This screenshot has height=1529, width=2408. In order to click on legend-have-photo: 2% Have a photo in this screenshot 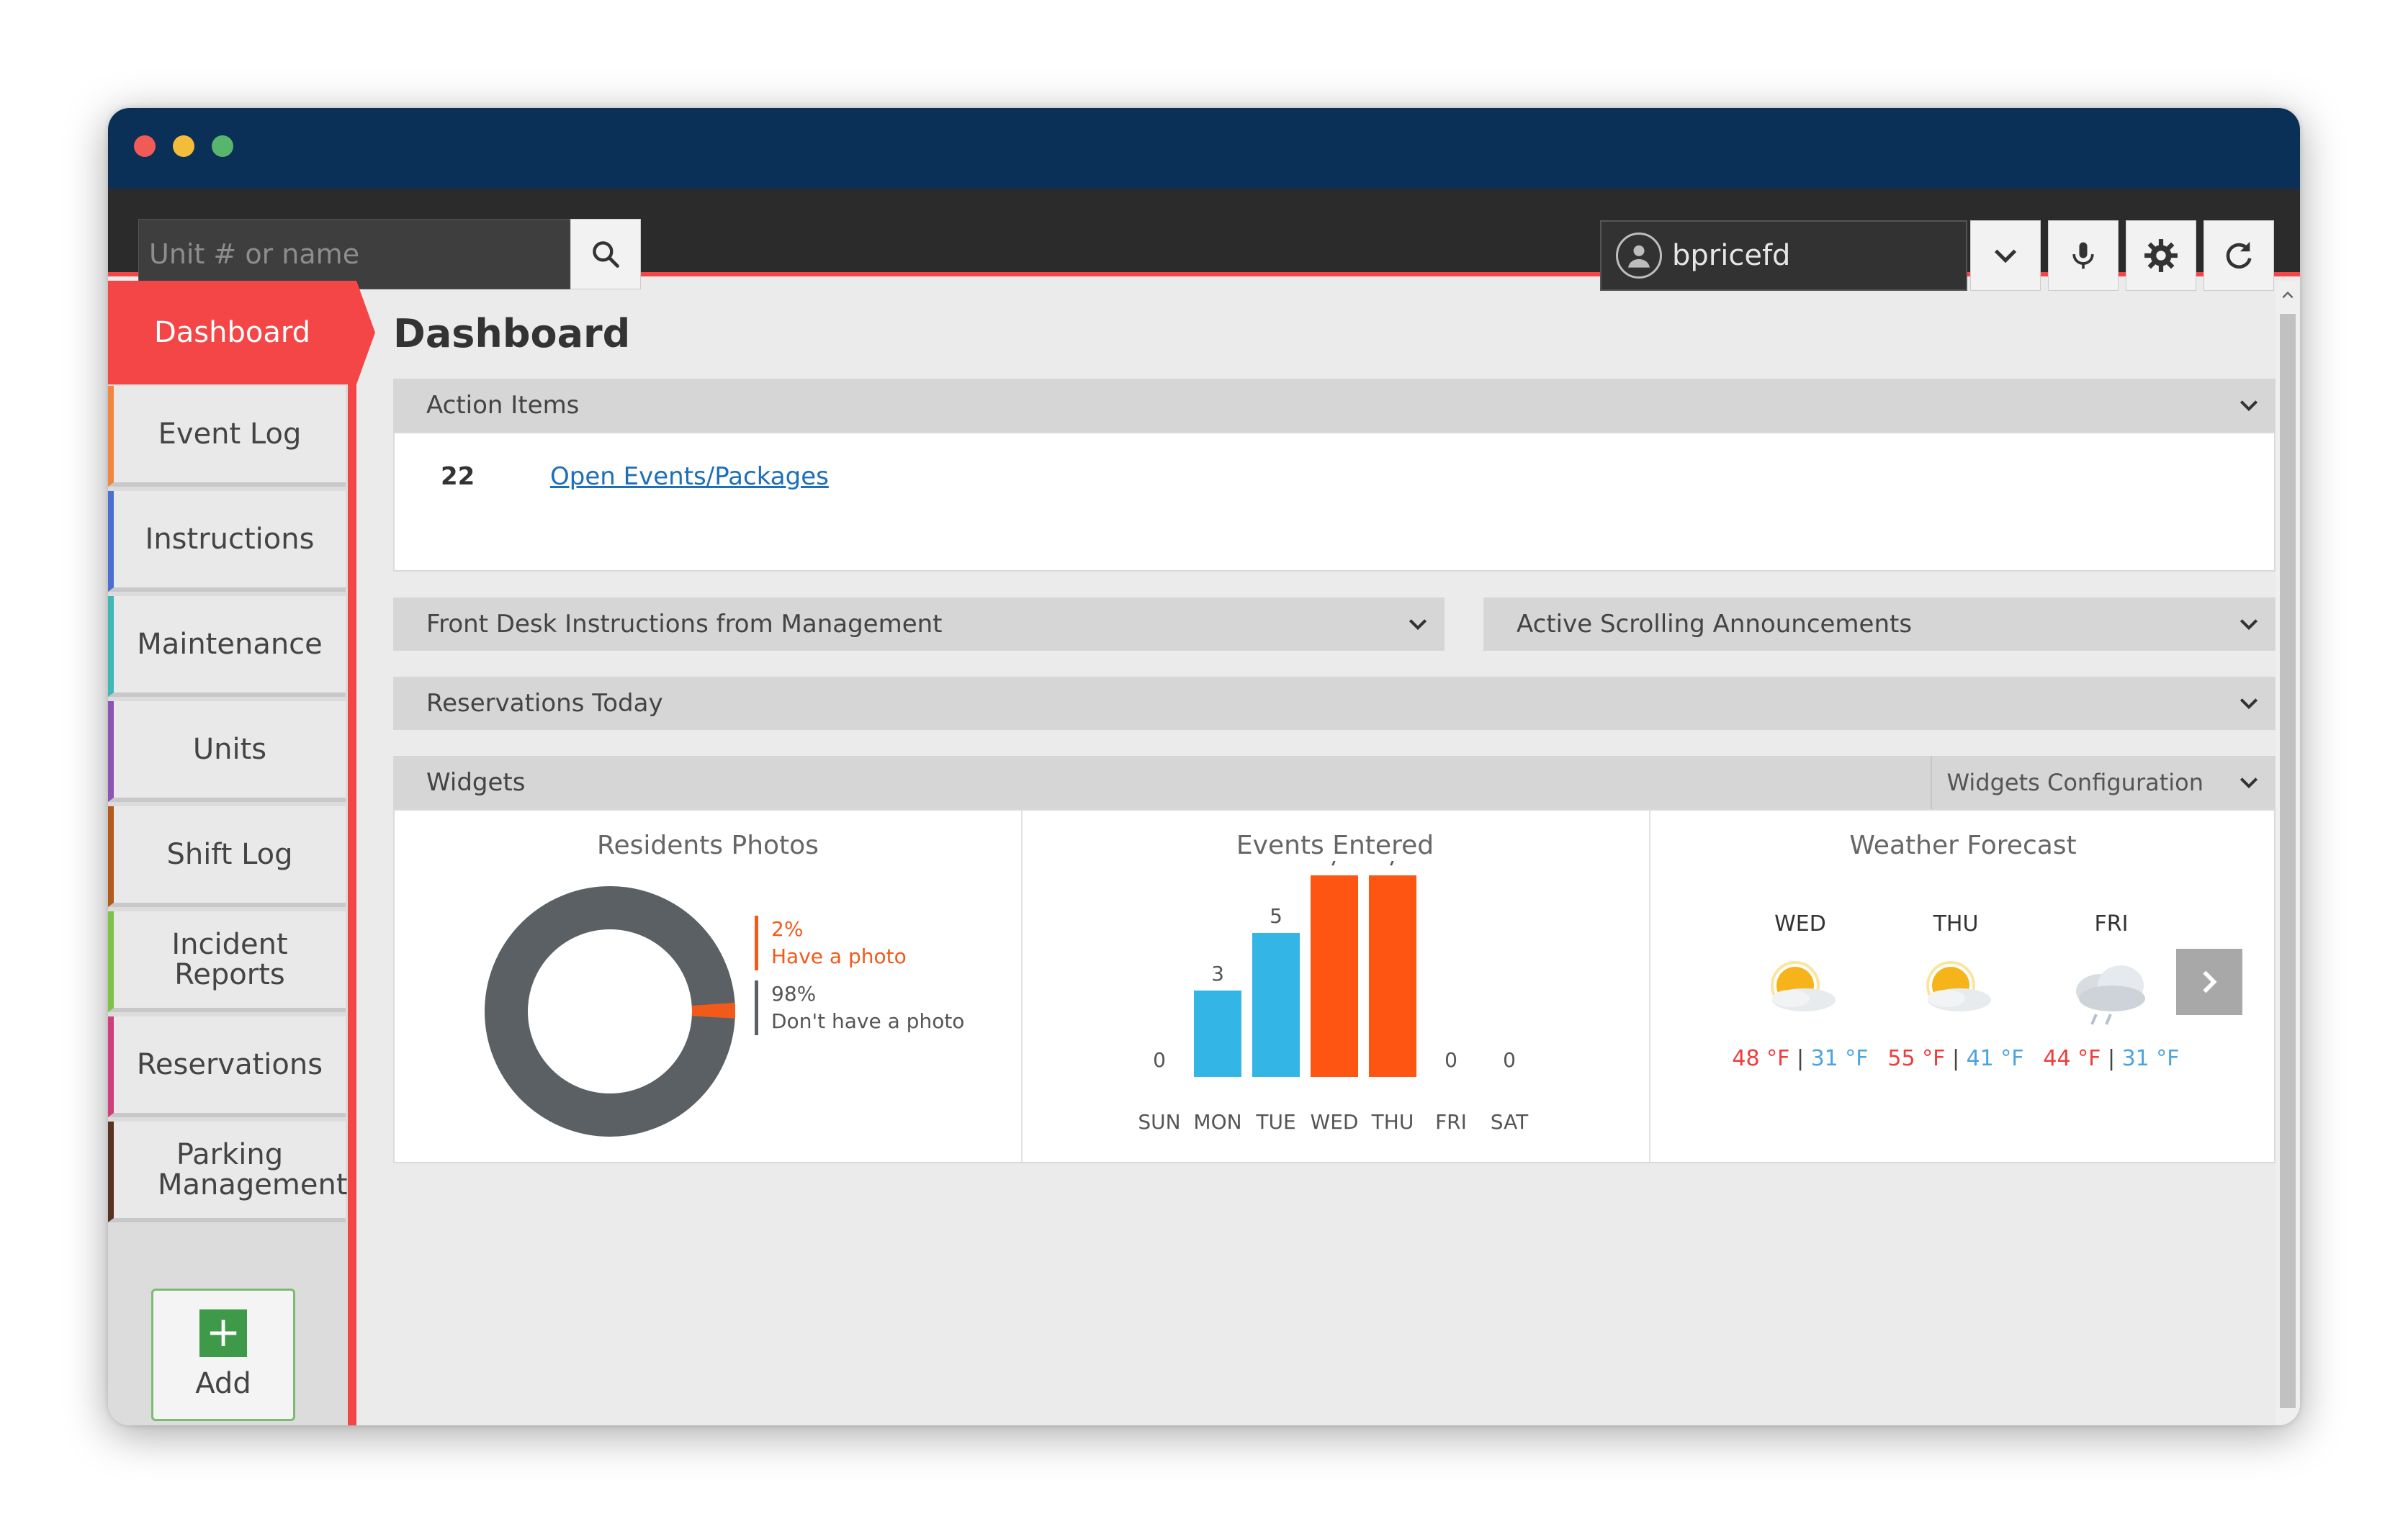, I will do `click(831, 943)`.